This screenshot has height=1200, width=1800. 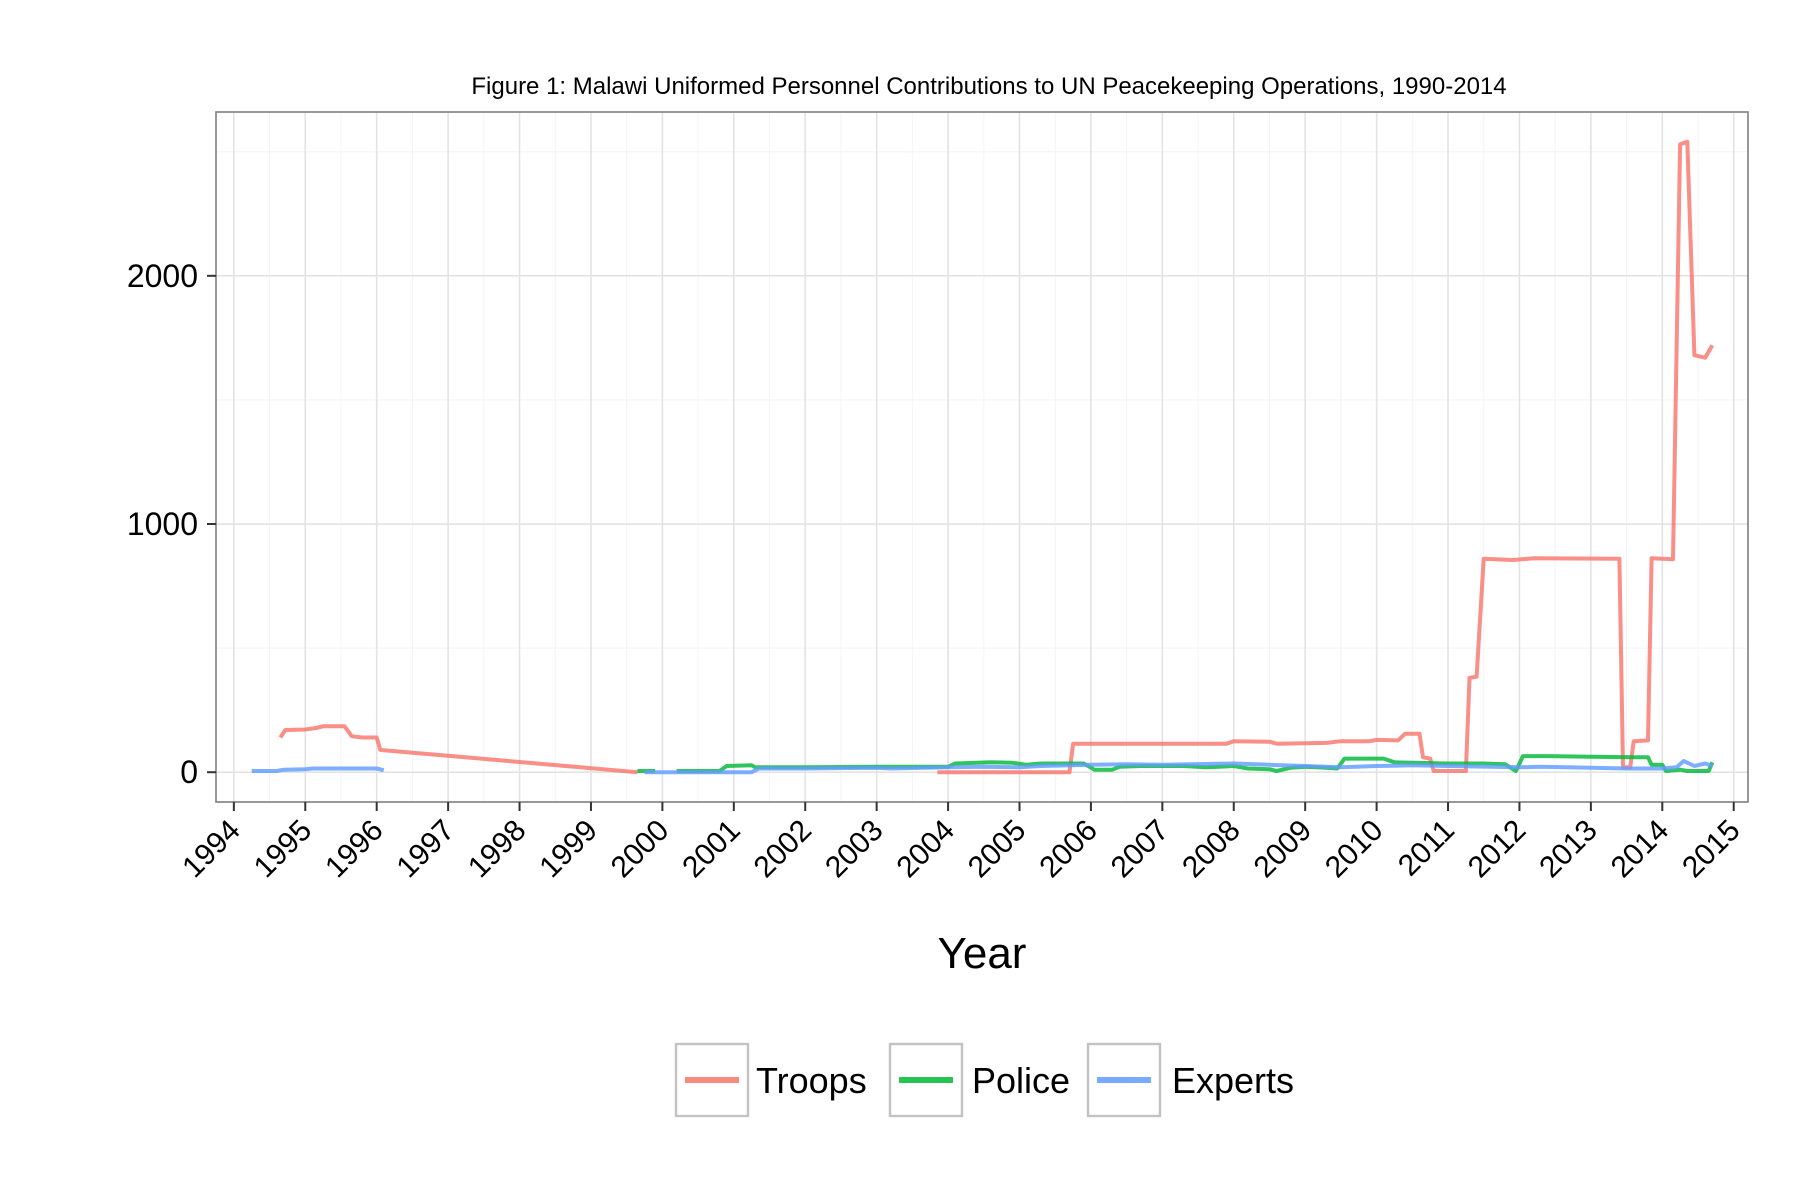 I want to click on x-tick-label: 2001, so click(x=711, y=849).